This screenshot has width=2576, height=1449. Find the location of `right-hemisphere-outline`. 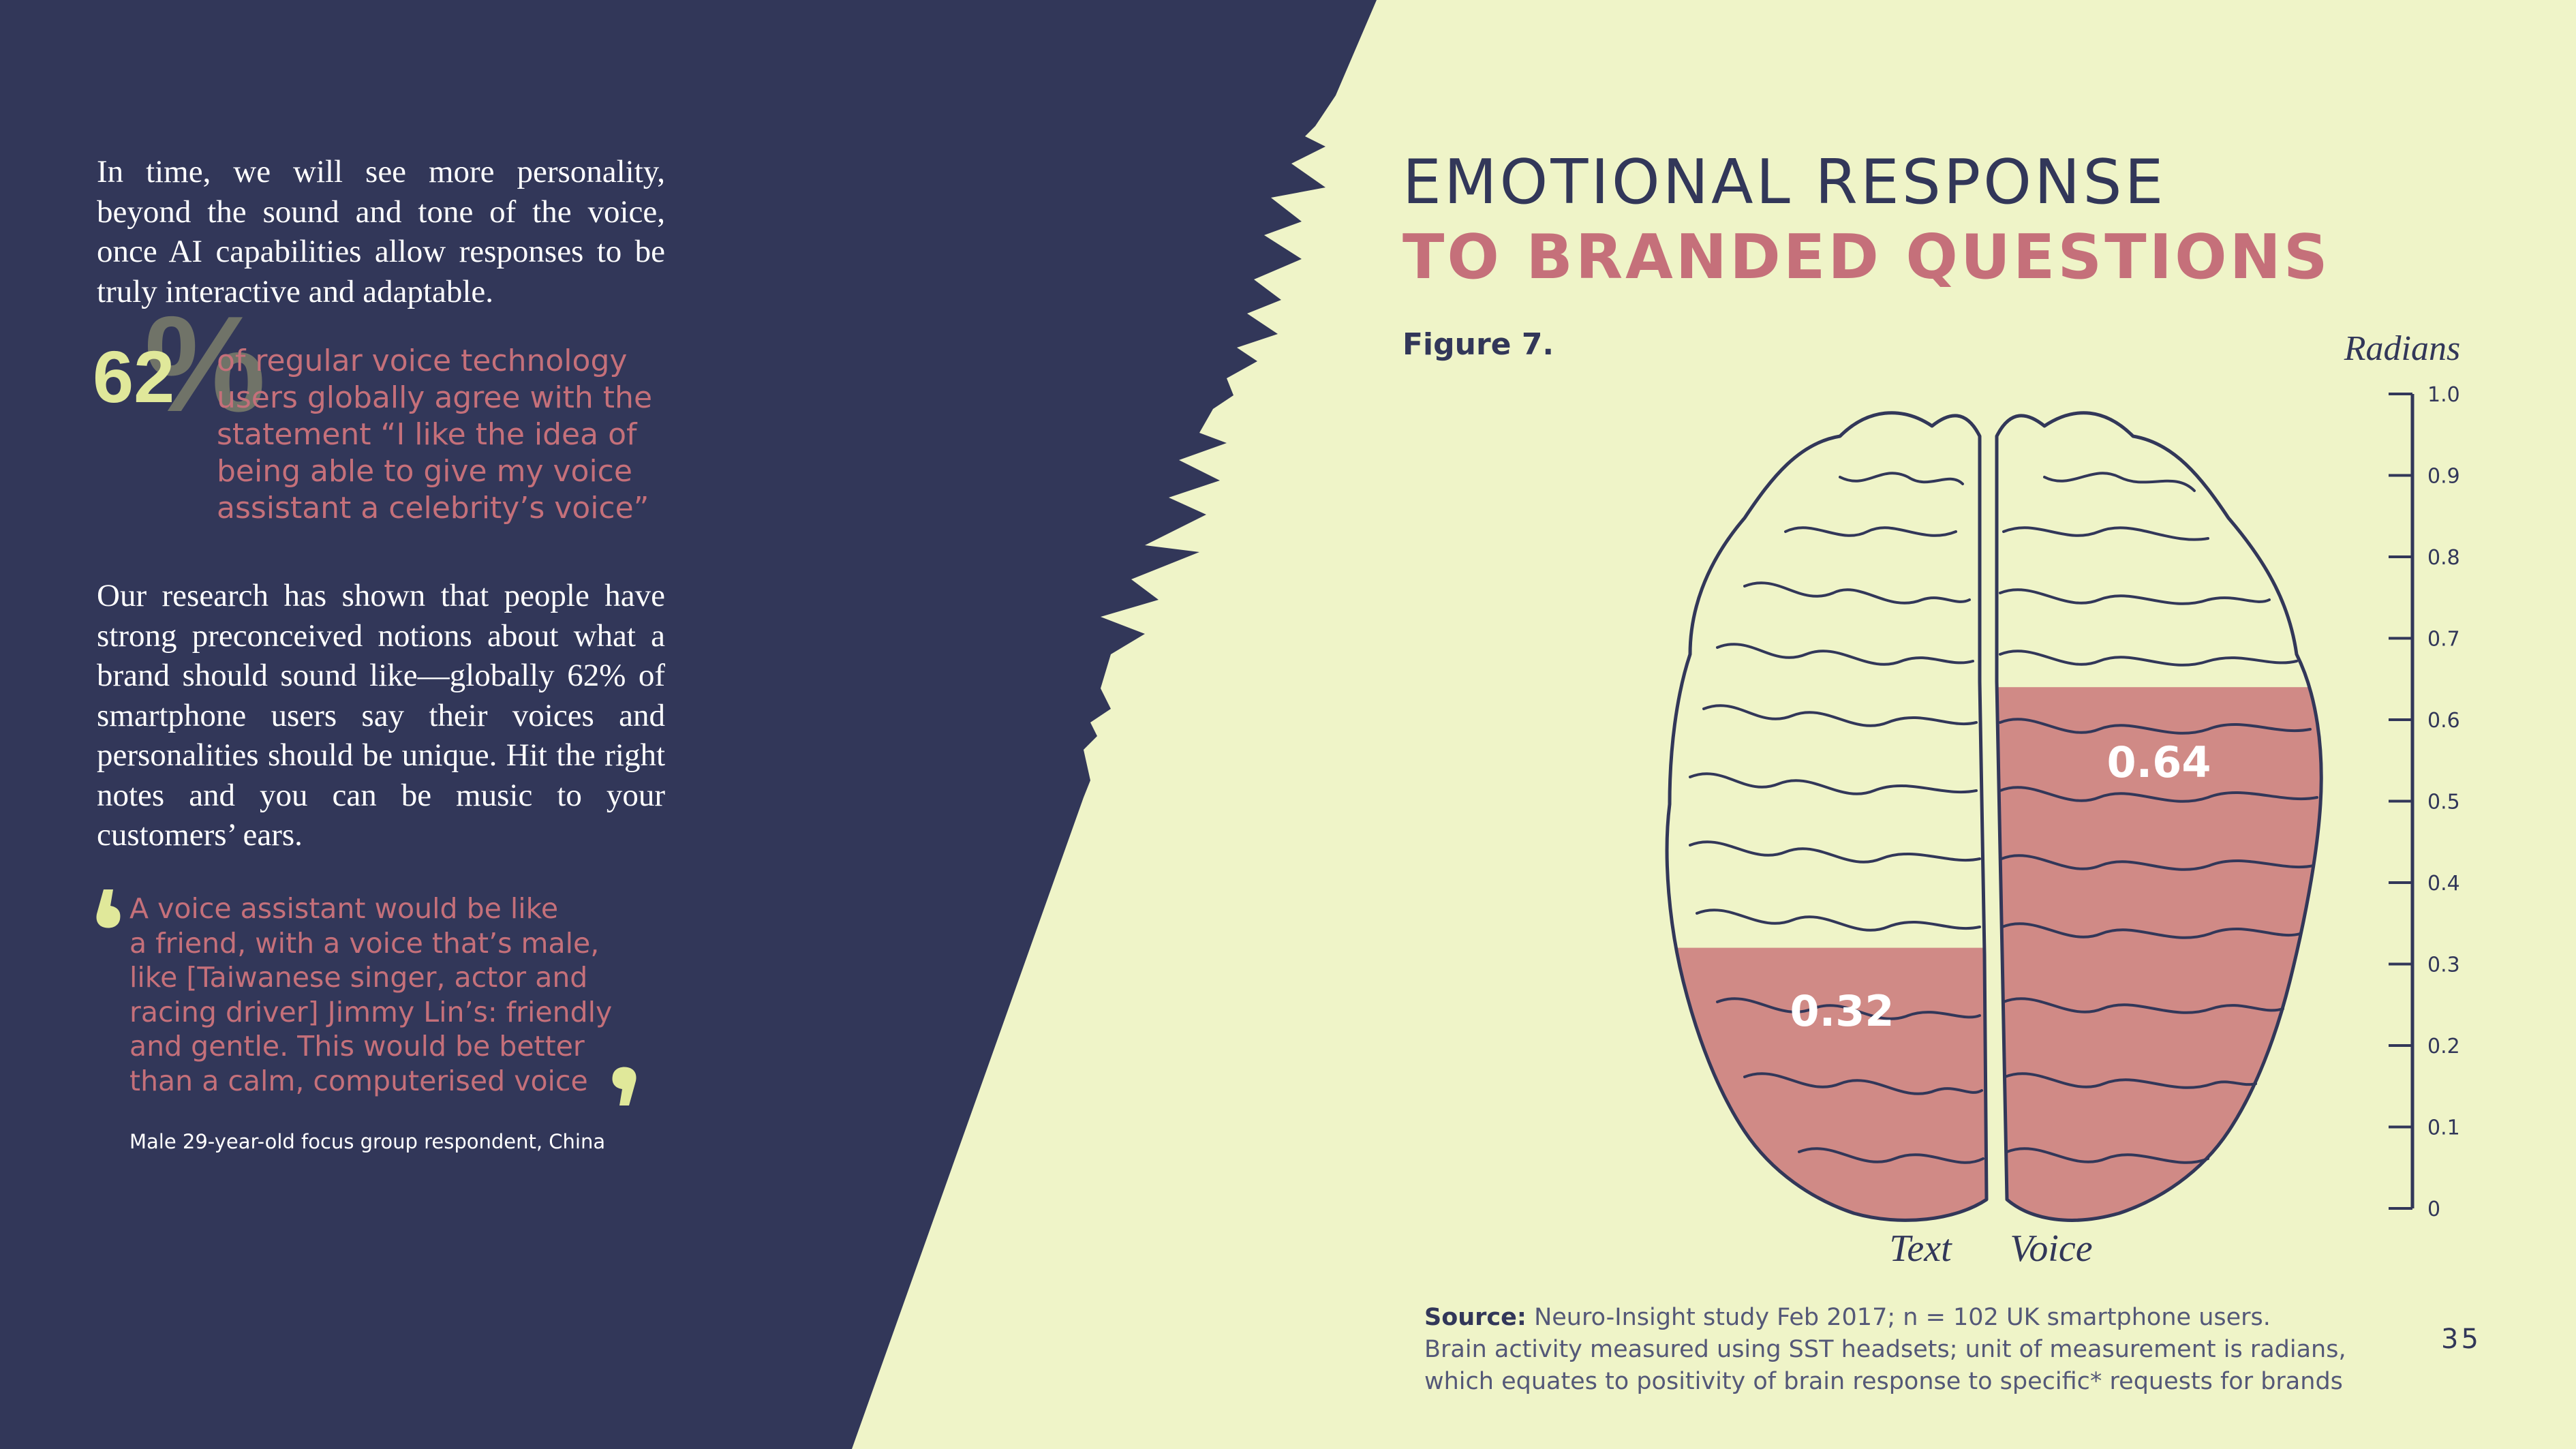

right-hemisphere-outline is located at coordinates (2159, 817).